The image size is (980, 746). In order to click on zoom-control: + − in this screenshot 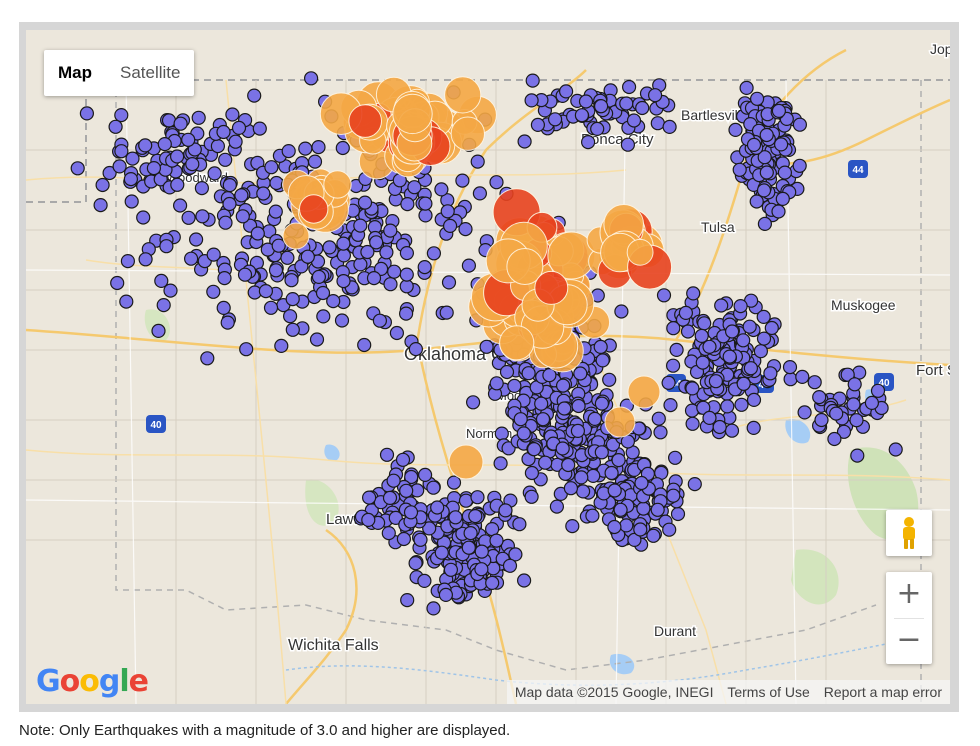, I will do `click(909, 618)`.